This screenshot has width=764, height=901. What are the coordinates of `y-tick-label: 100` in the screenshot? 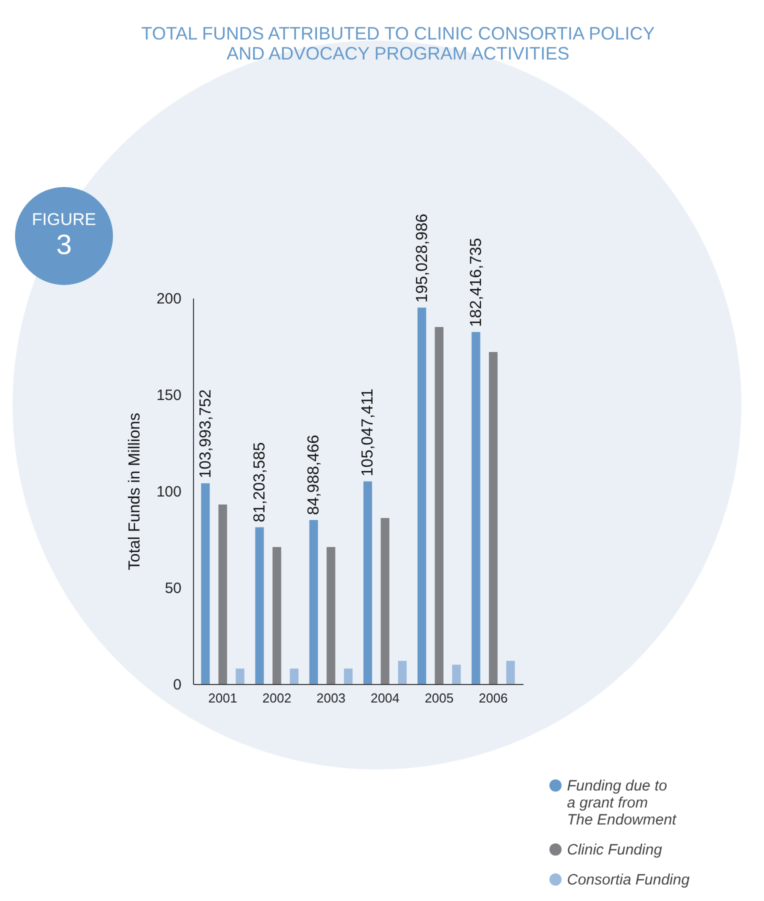 It's located at (169, 492).